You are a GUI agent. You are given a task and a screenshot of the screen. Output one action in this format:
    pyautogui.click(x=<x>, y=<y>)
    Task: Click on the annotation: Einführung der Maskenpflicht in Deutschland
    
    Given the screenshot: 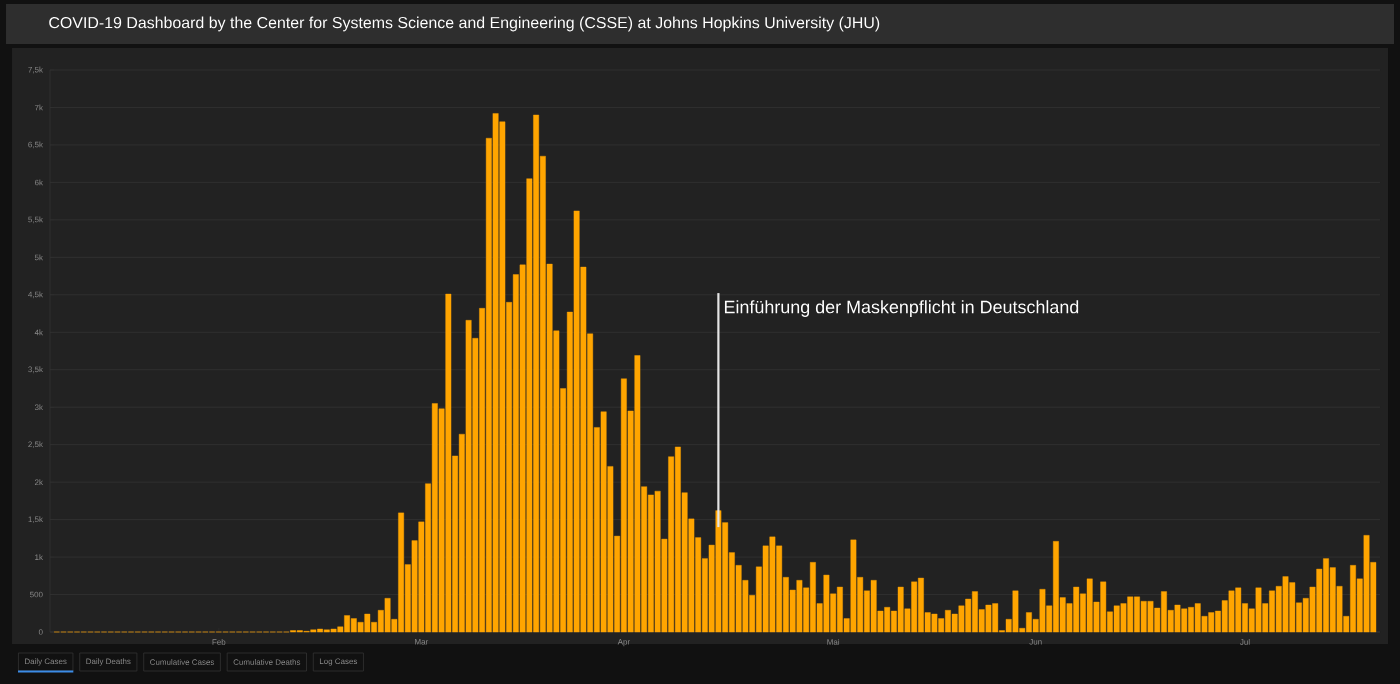 What is the action you would take?
    pyautogui.click(x=901, y=308)
    